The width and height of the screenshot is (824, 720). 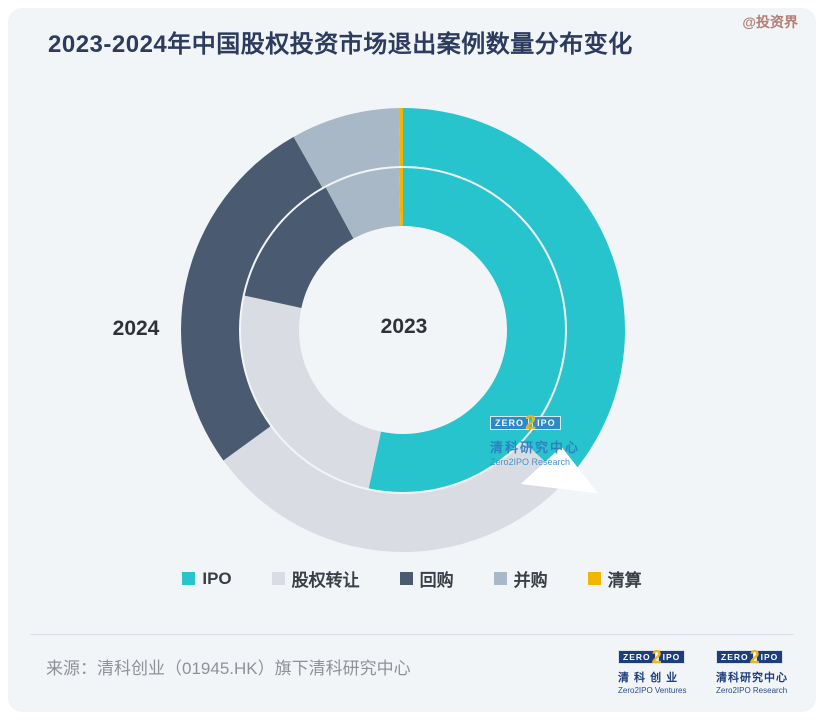 I want to click on footer-divider, so click(x=412, y=634).